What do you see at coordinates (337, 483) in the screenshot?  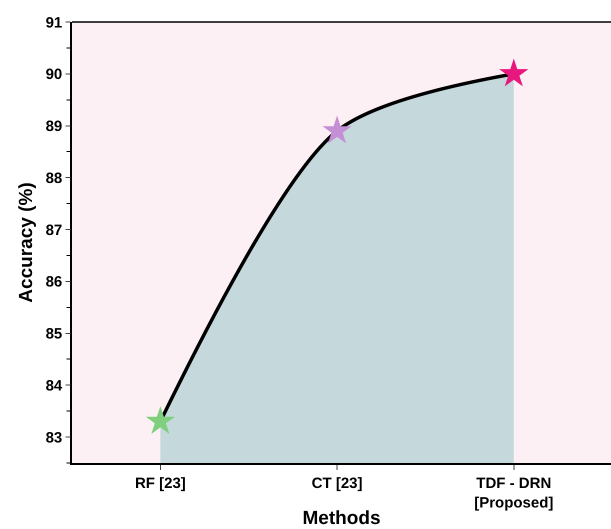 I see `x-tick-label: CT [23]` at bounding box center [337, 483].